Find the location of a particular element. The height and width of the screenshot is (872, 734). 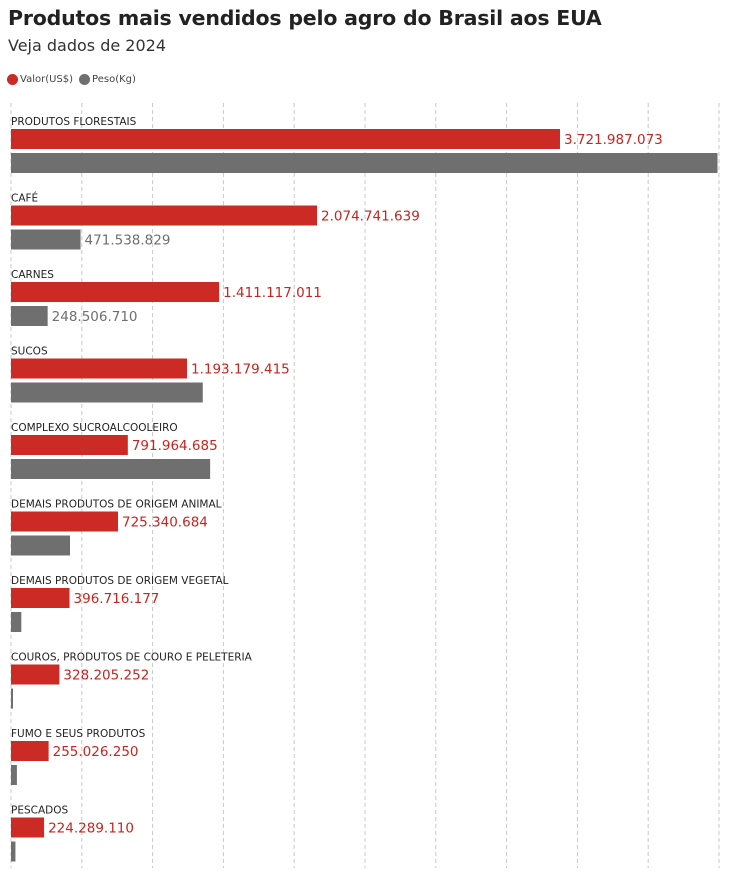

category-label: DEMAIS PRODUTOS DE ORIGEM VEGETAL is located at coordinates (120, 581).